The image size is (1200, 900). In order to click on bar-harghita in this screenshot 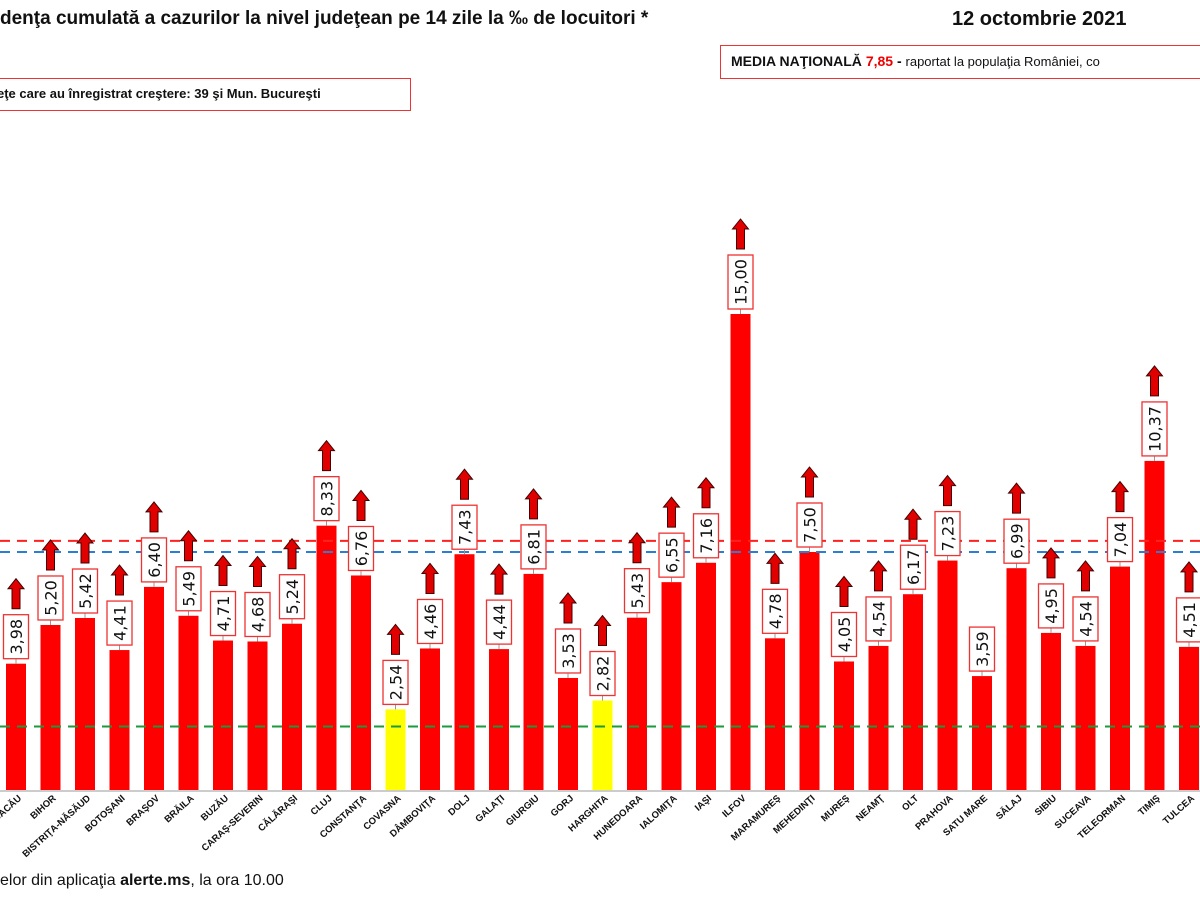, I will do `click(602, 745)`.